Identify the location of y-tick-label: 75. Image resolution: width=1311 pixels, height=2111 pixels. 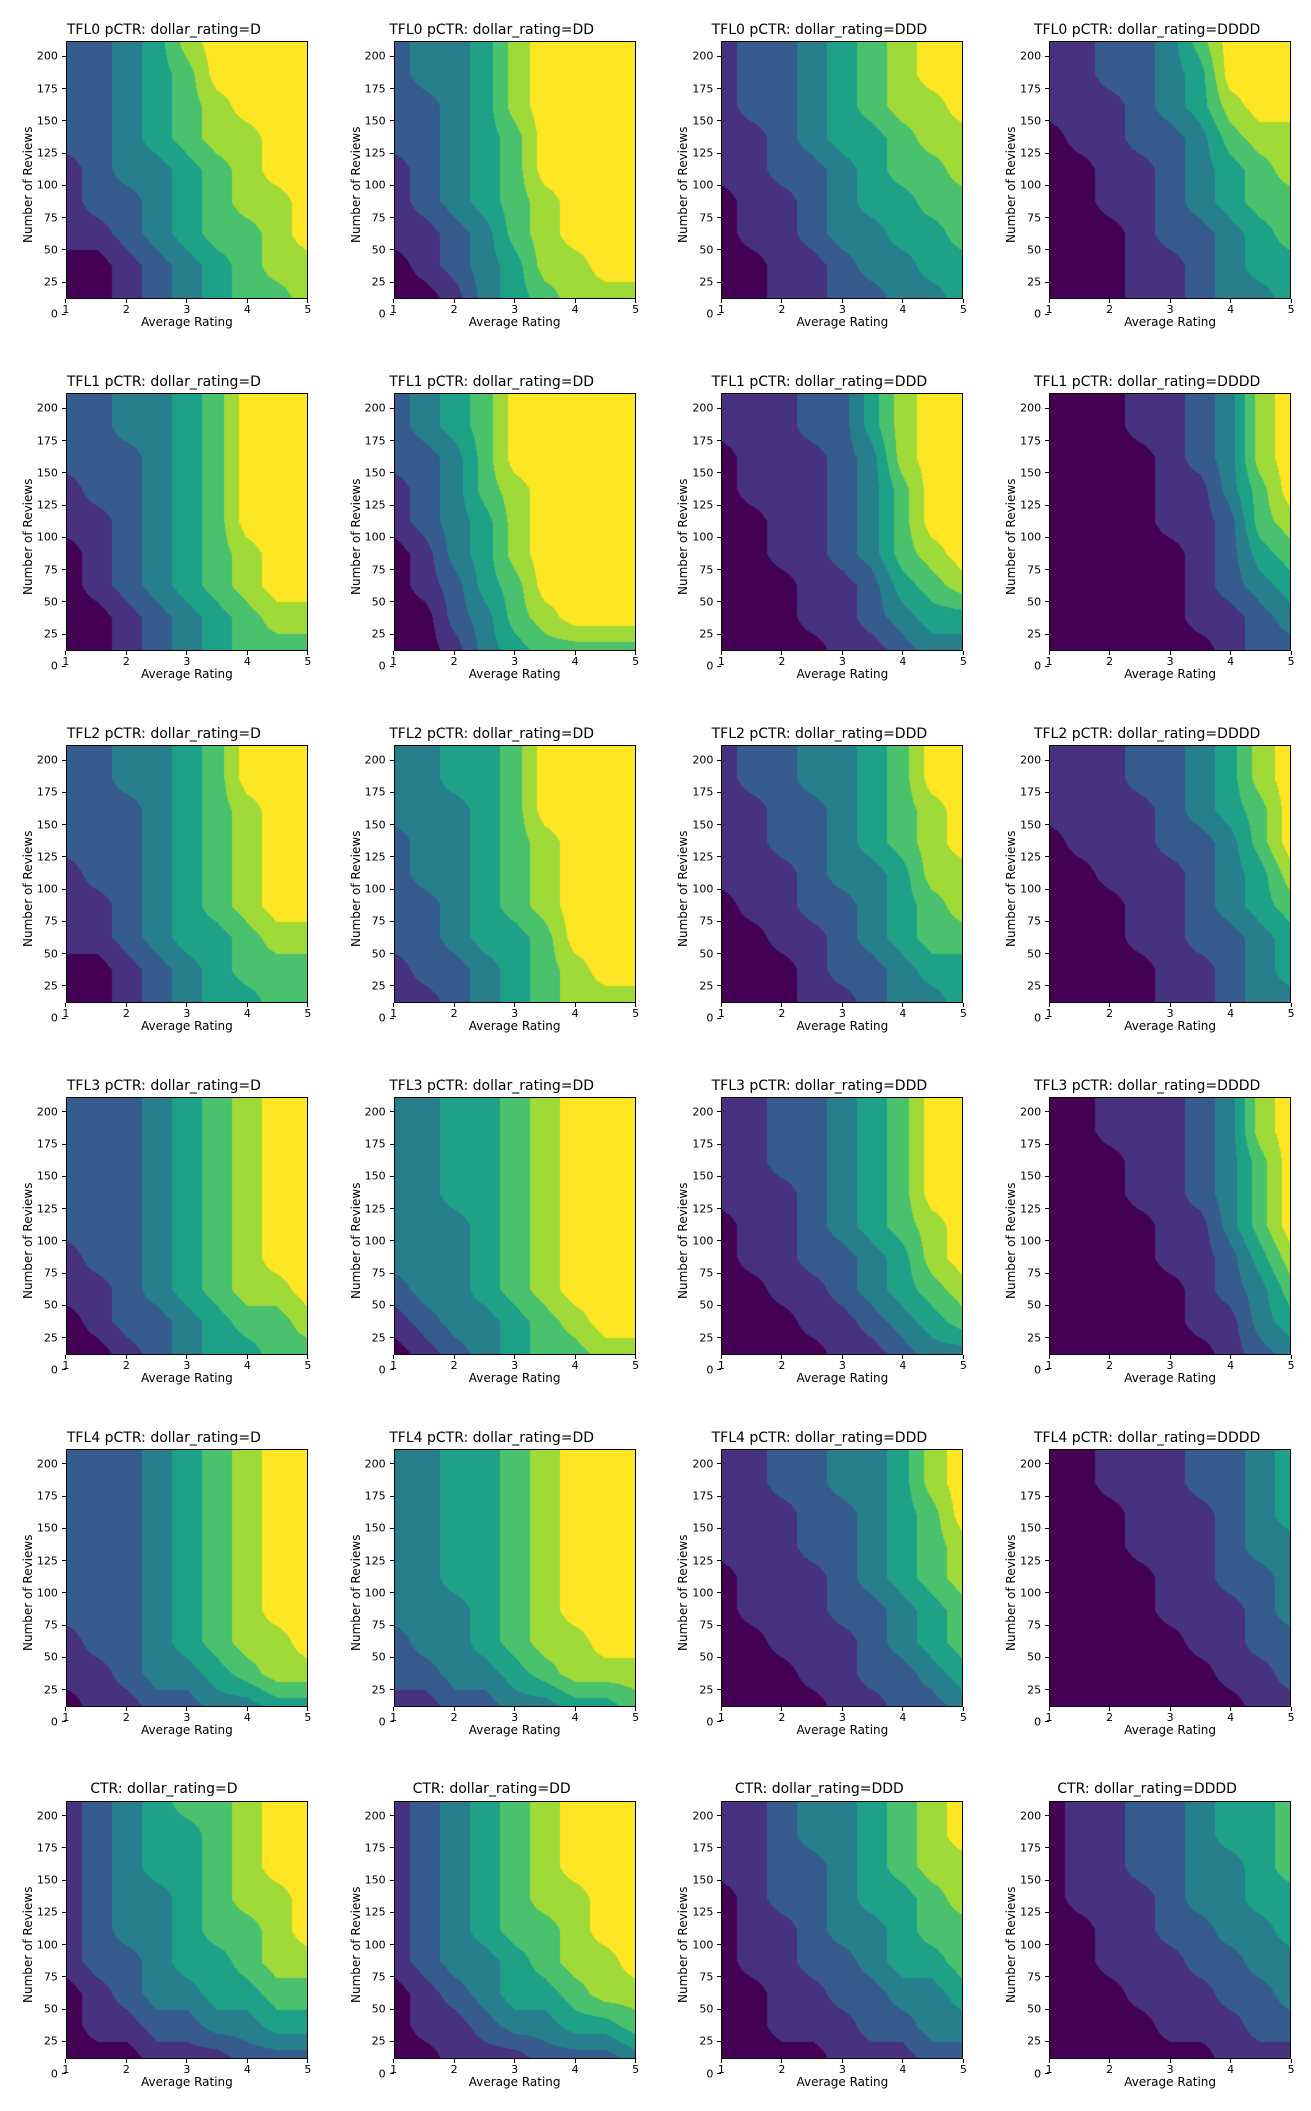
(706, 921).